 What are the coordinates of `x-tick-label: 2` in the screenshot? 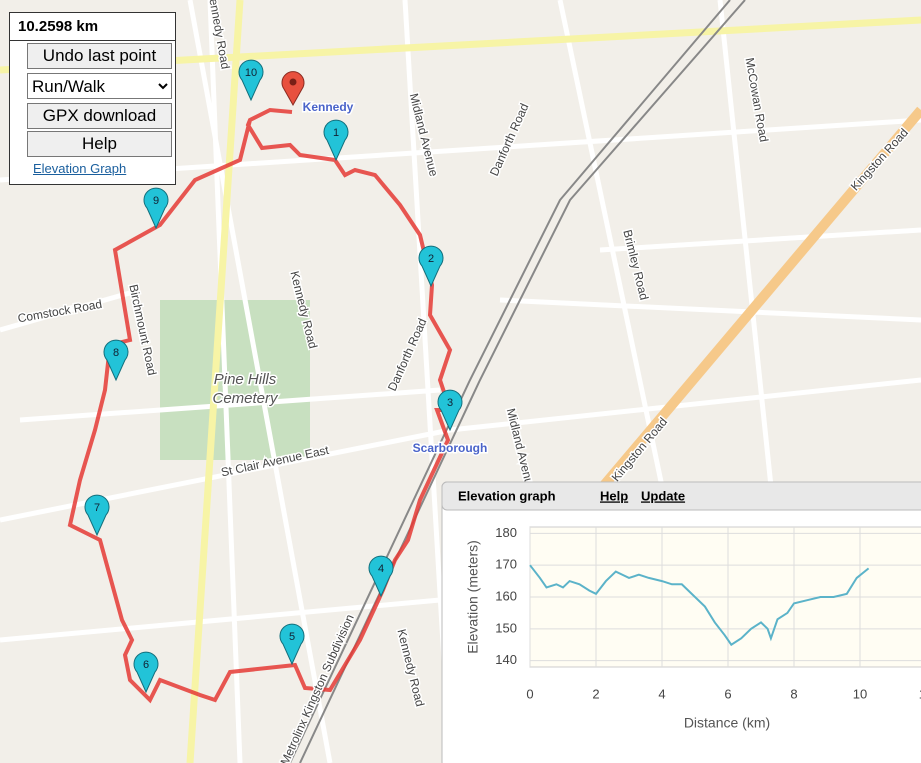 It's located at (595, 693).